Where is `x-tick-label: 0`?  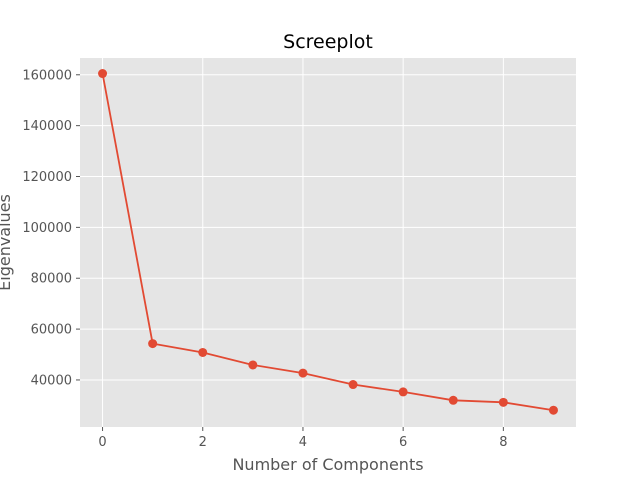
x-tick-label: 0 is located at coordinates (102, 442).